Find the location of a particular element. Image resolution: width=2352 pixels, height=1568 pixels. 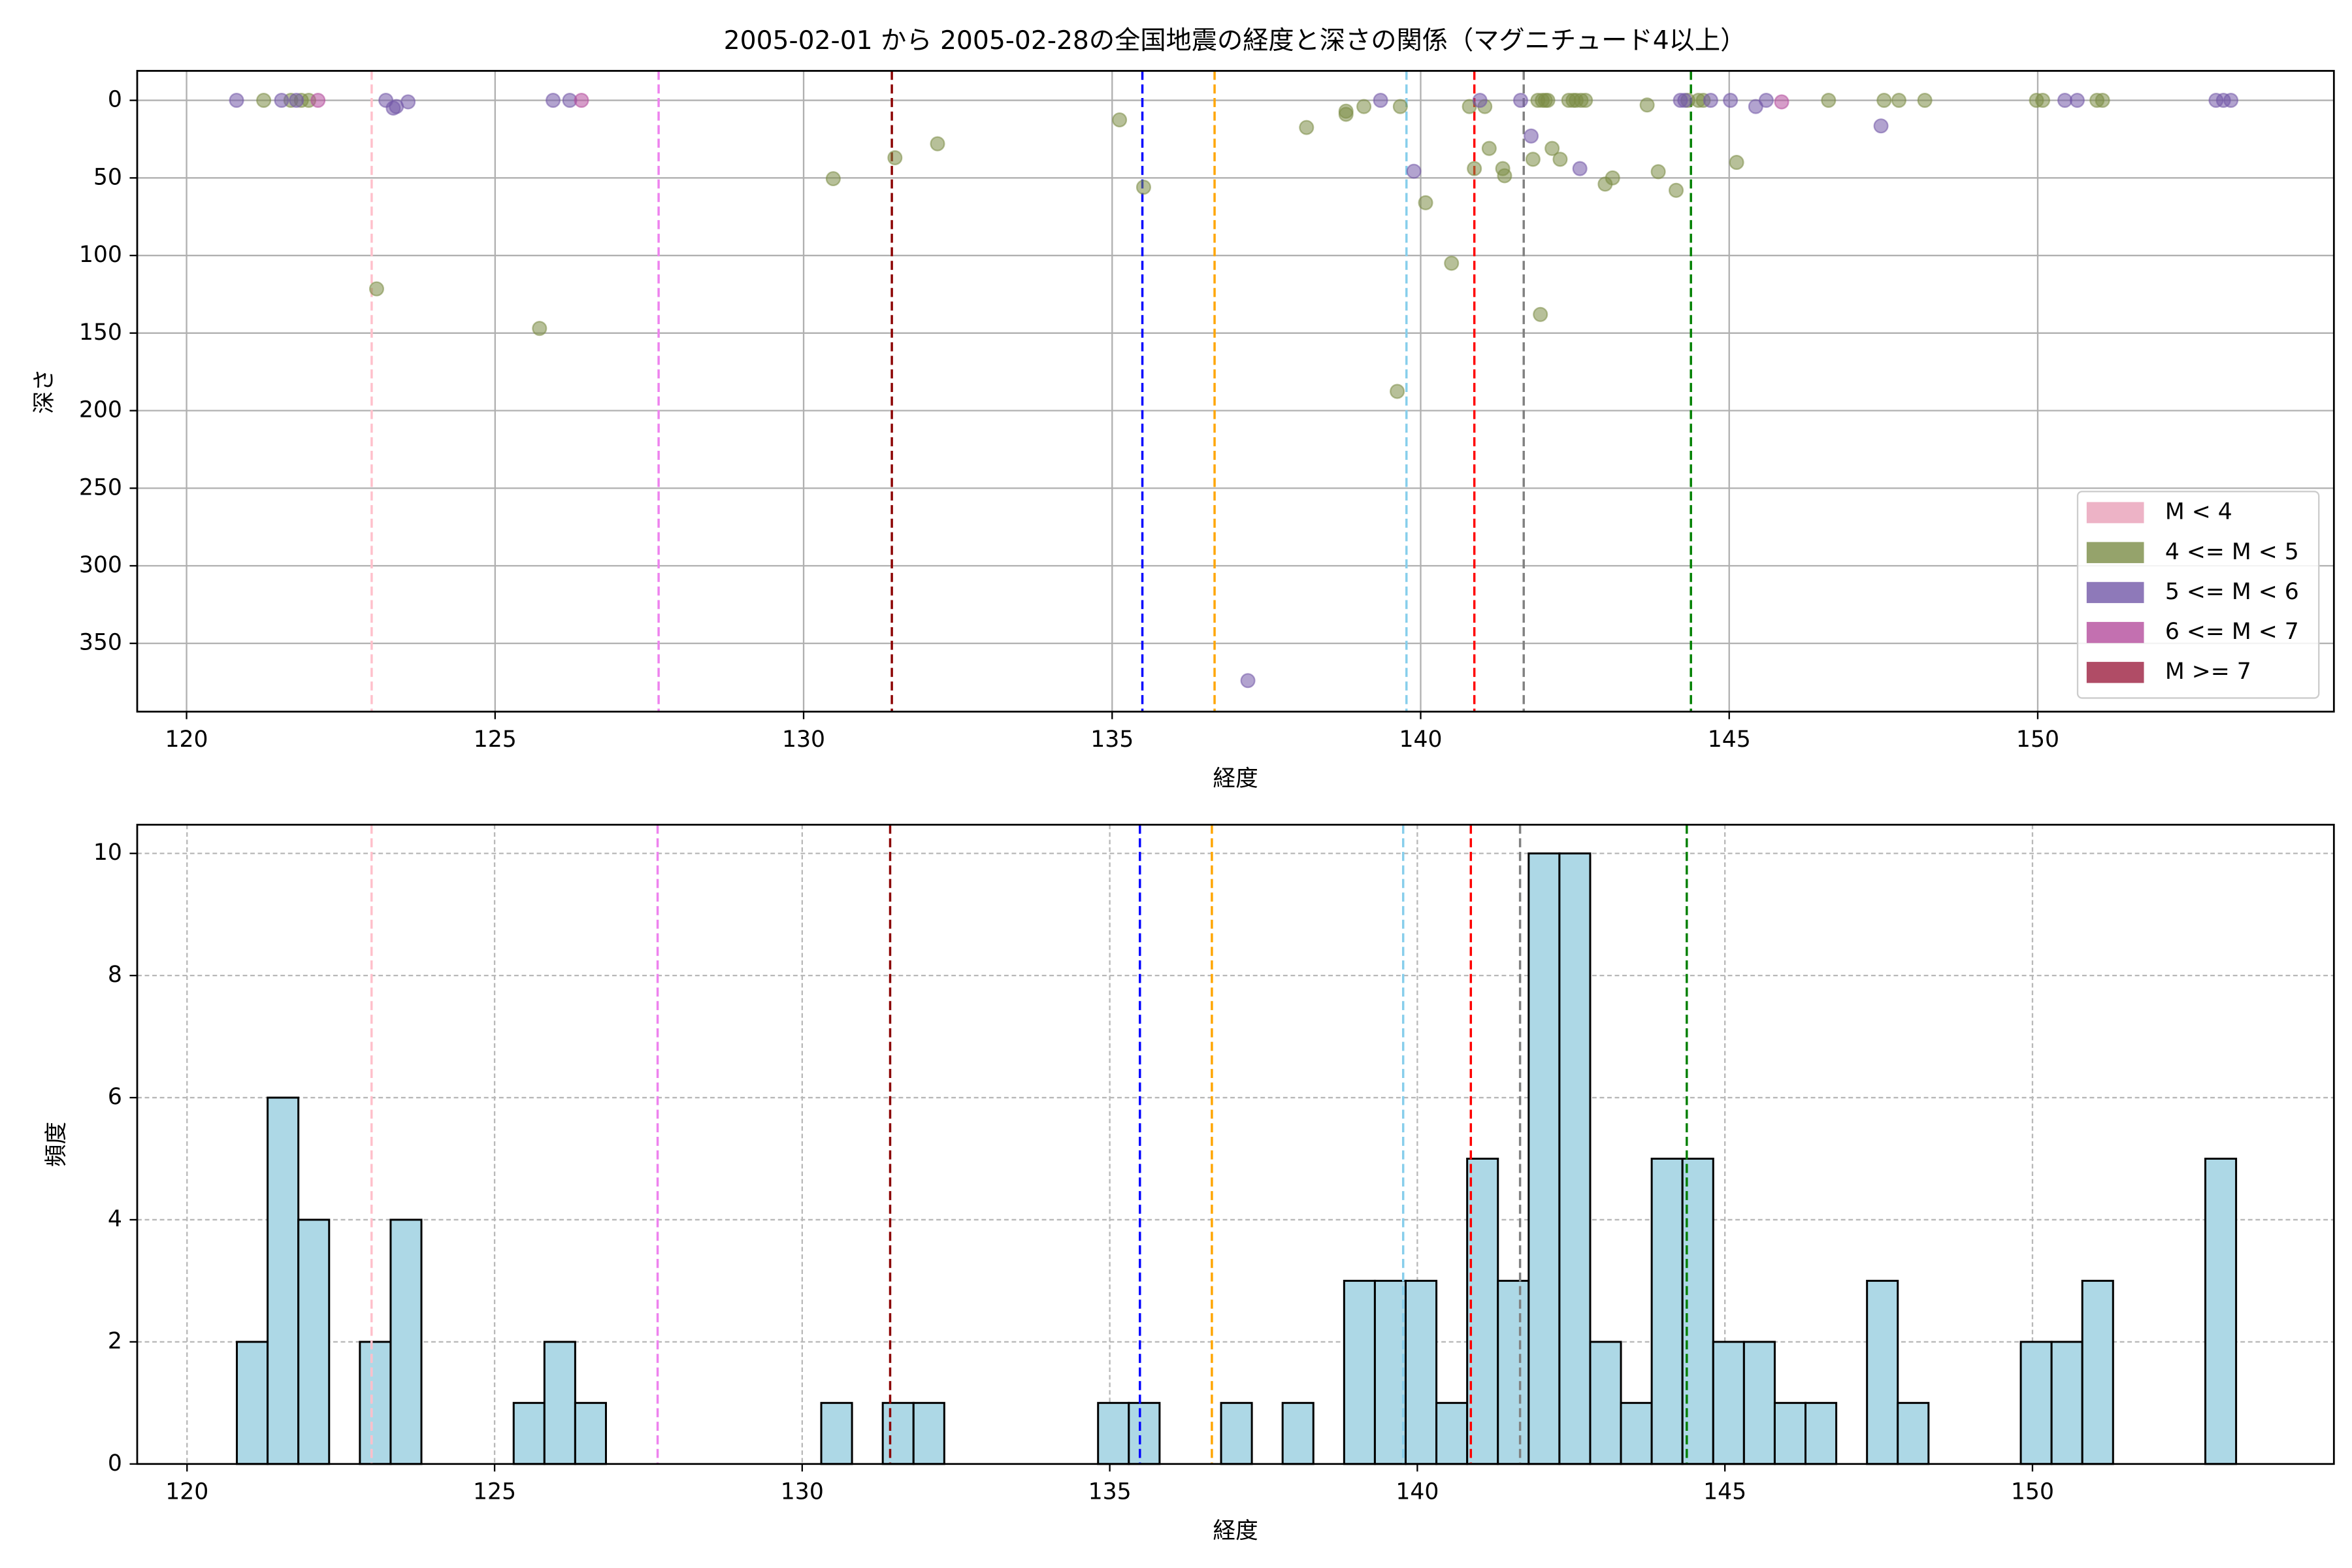

x-tick-label: 150 is located at coordinates (2037, 740).